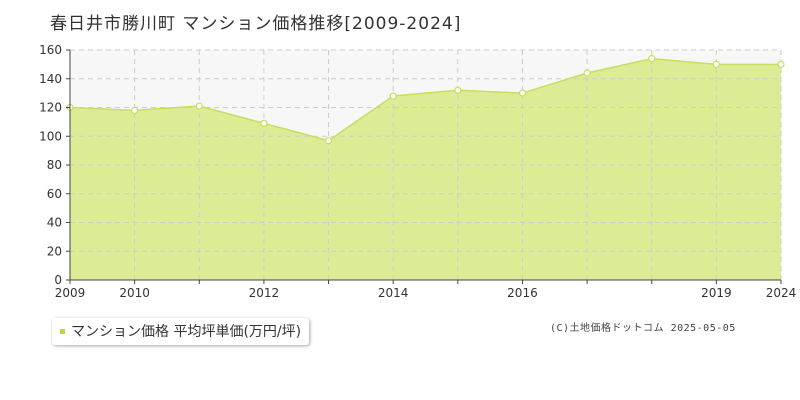  What do you see at coordinates (54, 165) in the screenshot?
I see `y-tick-label: 80` at bounding box center [54, 165].